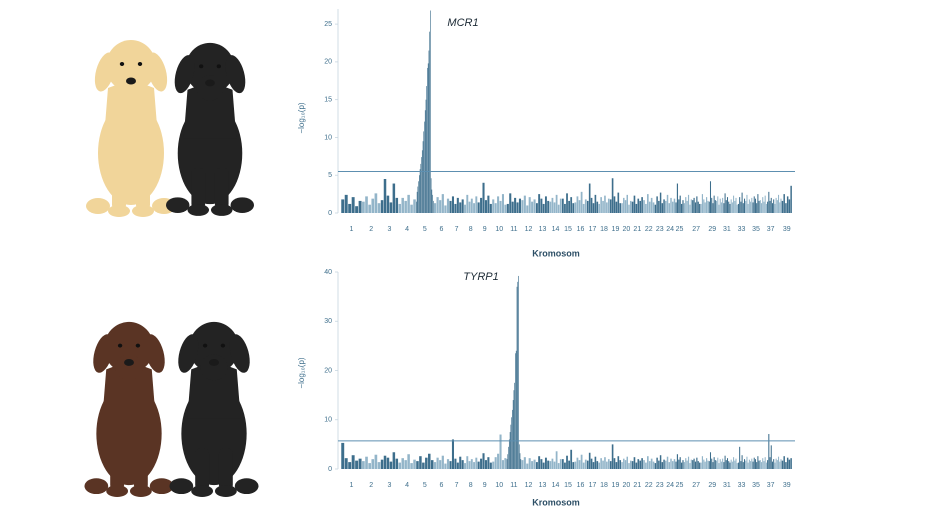  What do you see at coordinates (328, 321) in the screenshot?
I see `y-tick-label: 30` at bounding box center [328, 321].